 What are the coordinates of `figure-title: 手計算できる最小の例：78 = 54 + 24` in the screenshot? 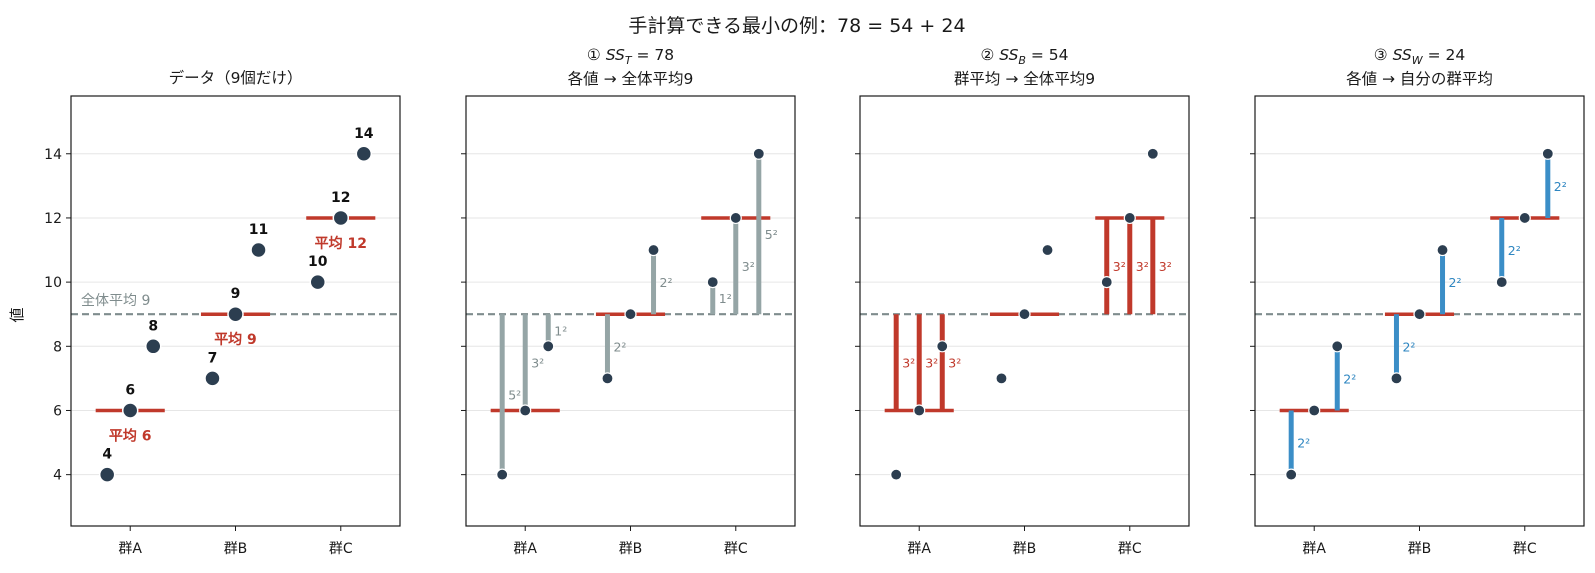 It's located at (796, 26).